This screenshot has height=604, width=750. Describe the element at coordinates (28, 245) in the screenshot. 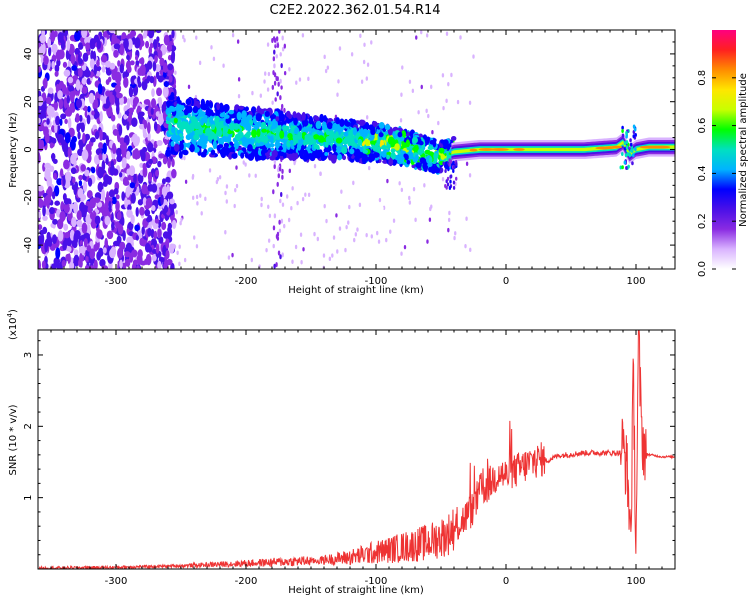

I see `y-tick-label: -40` at that location.